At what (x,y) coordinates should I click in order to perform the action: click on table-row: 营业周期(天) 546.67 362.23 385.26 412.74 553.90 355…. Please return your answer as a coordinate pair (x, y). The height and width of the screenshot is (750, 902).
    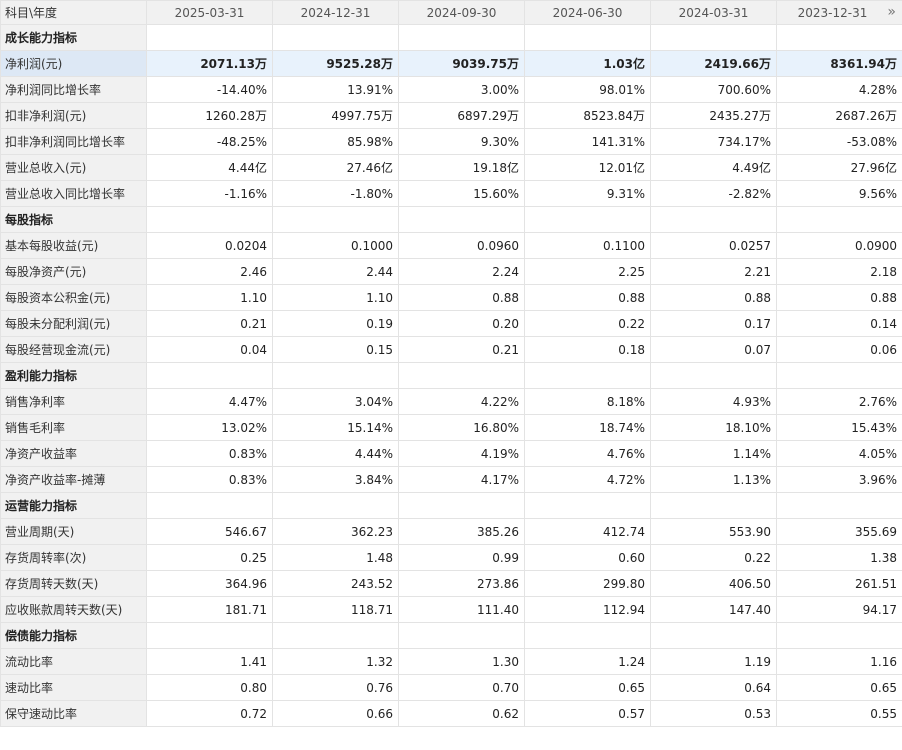
    Looking at the image, I should click on (451, 531).